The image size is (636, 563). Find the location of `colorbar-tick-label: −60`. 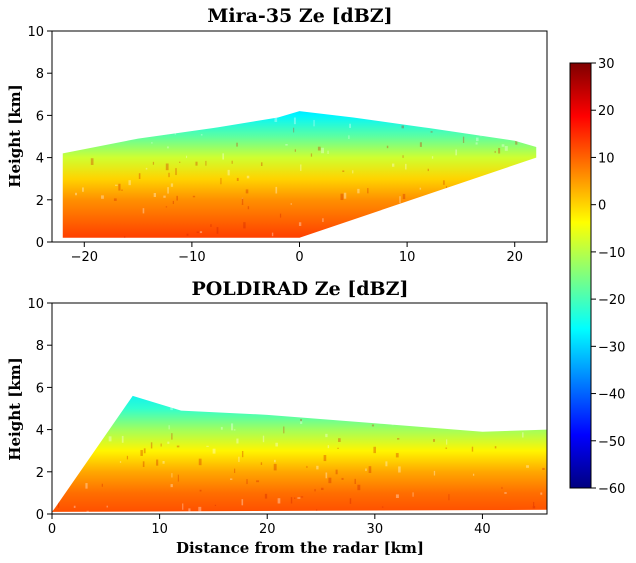

colorbar-tick-label: −60 is located at coordinates (611, 489).